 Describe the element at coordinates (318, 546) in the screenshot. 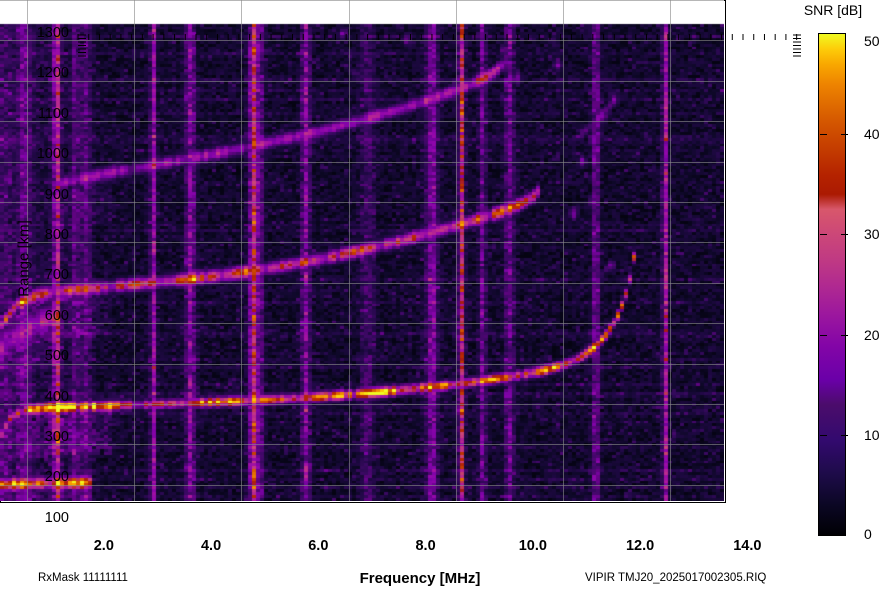

I see `x-tick-6.0: 6.0` at that location.